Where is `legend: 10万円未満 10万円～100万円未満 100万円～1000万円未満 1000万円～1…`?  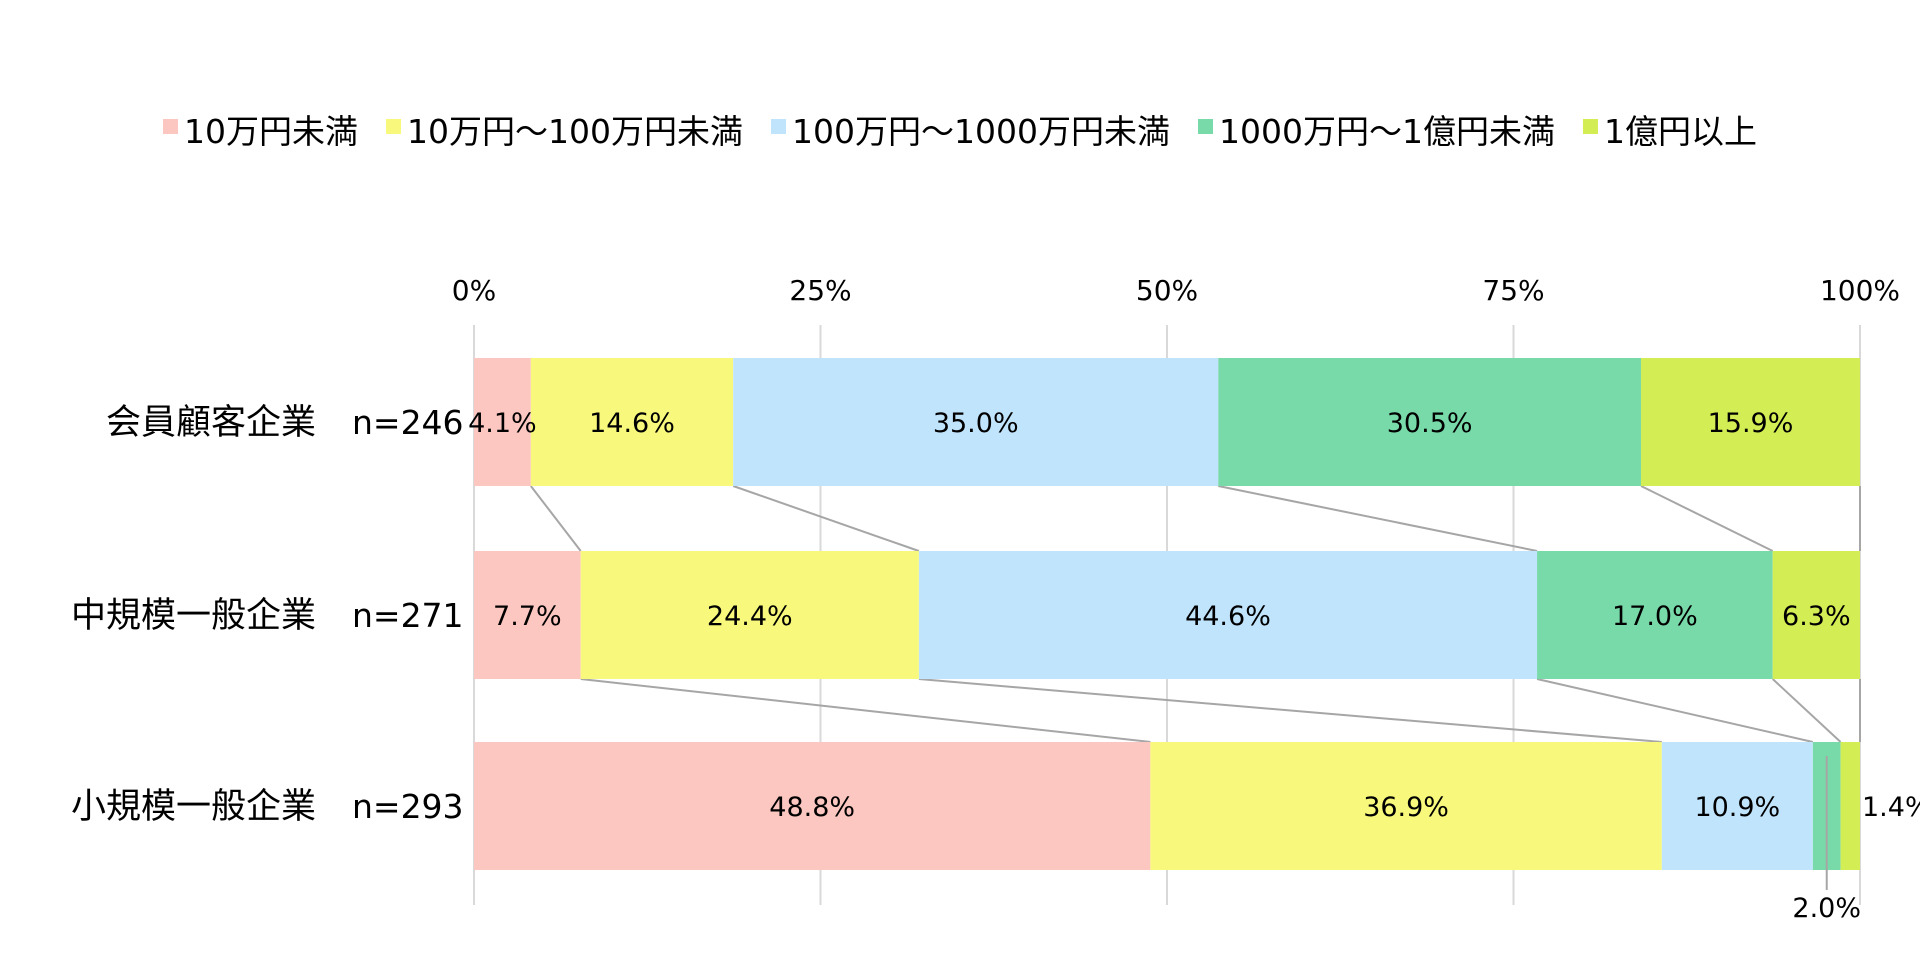
legend: 10万円未満 10万円～100万円未満 100万円～1000万円未満 1000万円～1… is located at coordinates (960, 131).